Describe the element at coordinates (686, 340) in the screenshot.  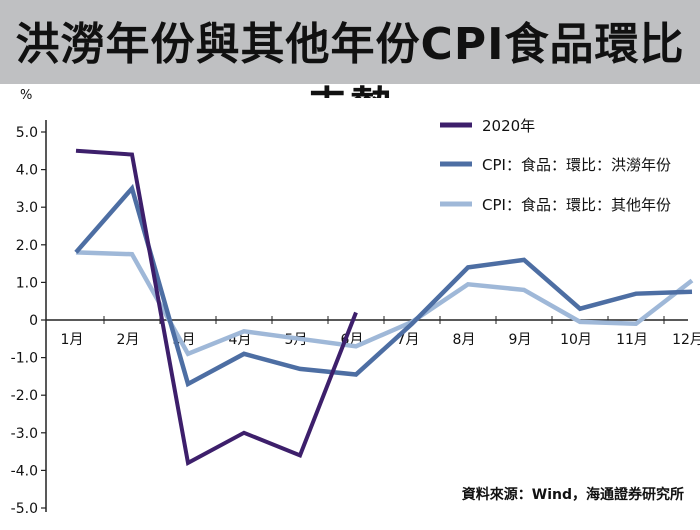
I see `x-tick-label: 12月` at that location.